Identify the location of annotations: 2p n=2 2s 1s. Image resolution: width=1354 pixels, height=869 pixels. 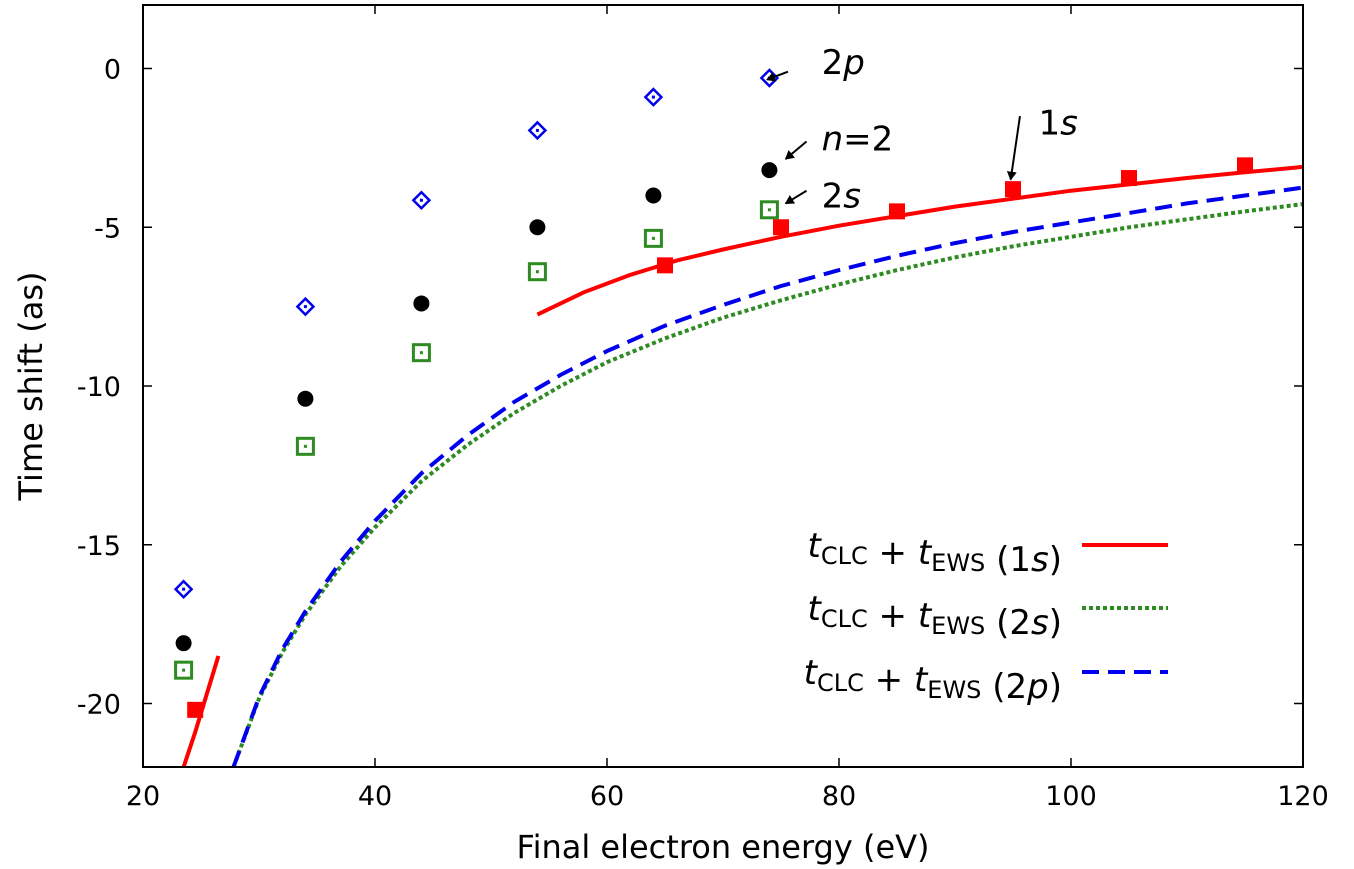
(922, 130).